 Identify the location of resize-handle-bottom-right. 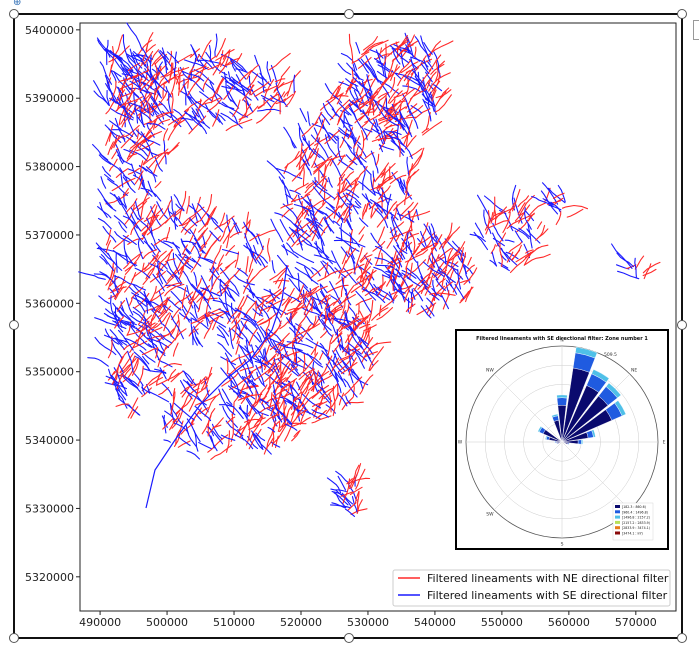
(682, 638).